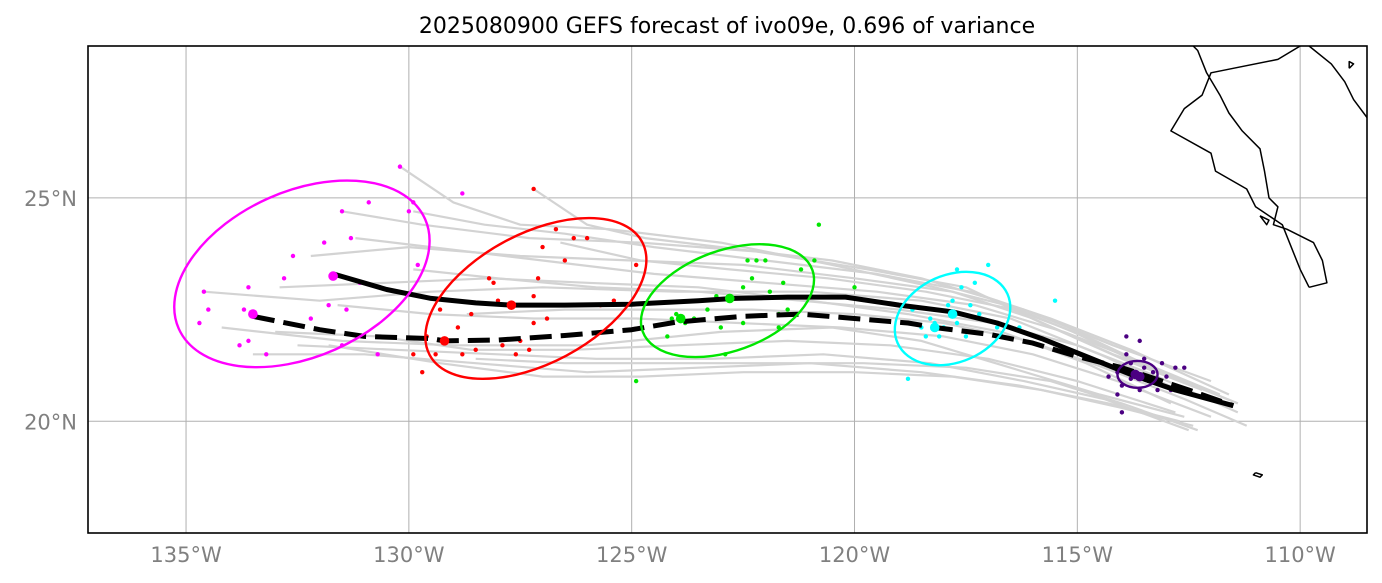 The image size is (1382, 583). Describe the element at coordinates (1300, 555) in the screenshot. I see `x-tick-label-5: 110°W` at that location.